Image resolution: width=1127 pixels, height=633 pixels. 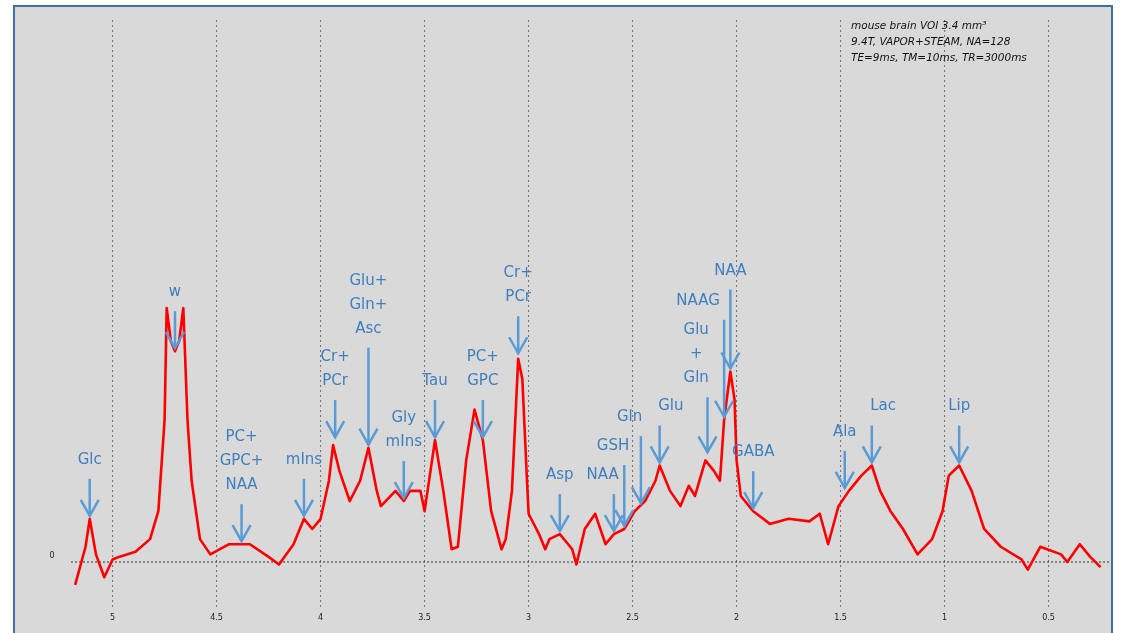 I want to click on x-tick-label: 1, so click(x=945, y=617).